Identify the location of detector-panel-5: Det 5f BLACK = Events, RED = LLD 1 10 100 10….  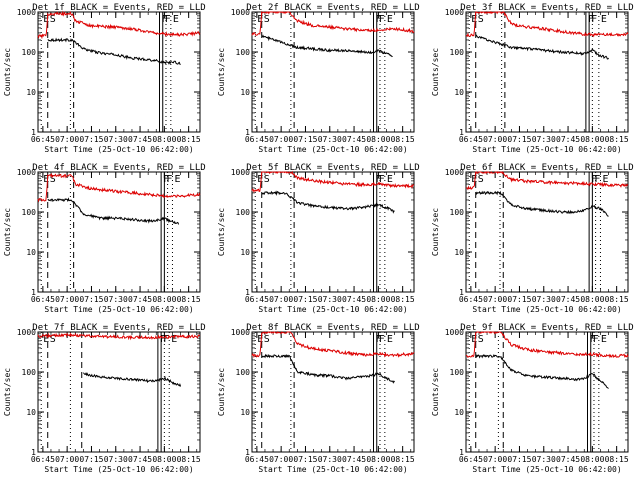
(318, 238).